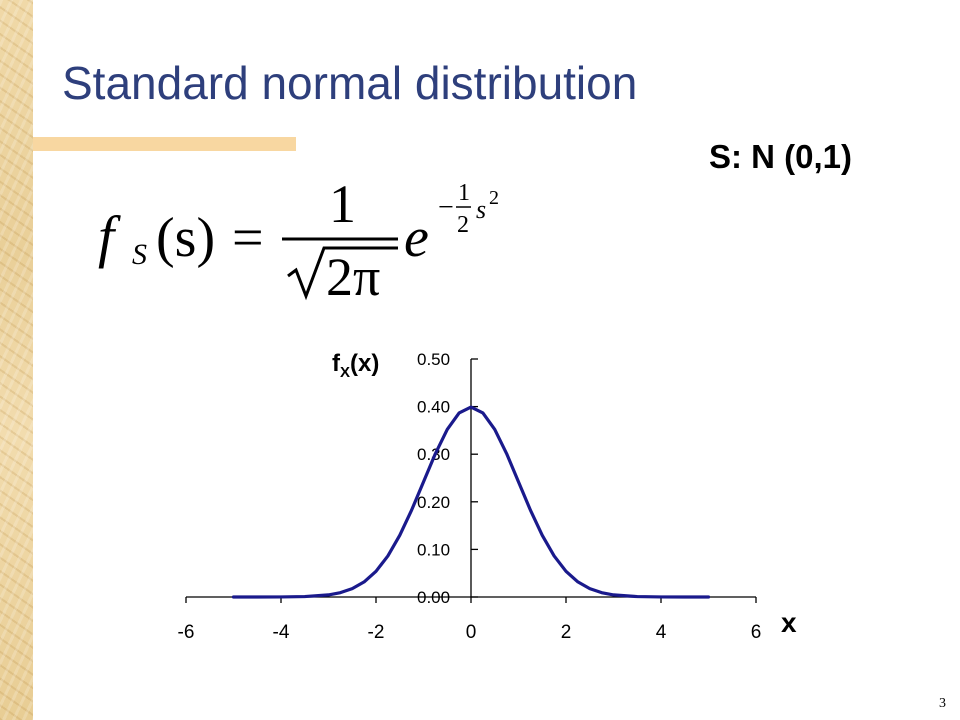 The height and width of the screenshot is (720, 960). I want to click on formula-argument: (s), so click(185, 238).